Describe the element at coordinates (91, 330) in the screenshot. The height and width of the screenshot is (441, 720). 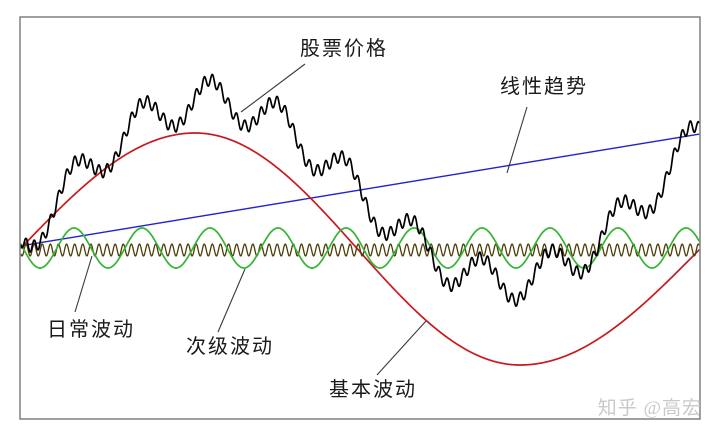
I see `label-daily-fluctuation: 日常波动` at that location.